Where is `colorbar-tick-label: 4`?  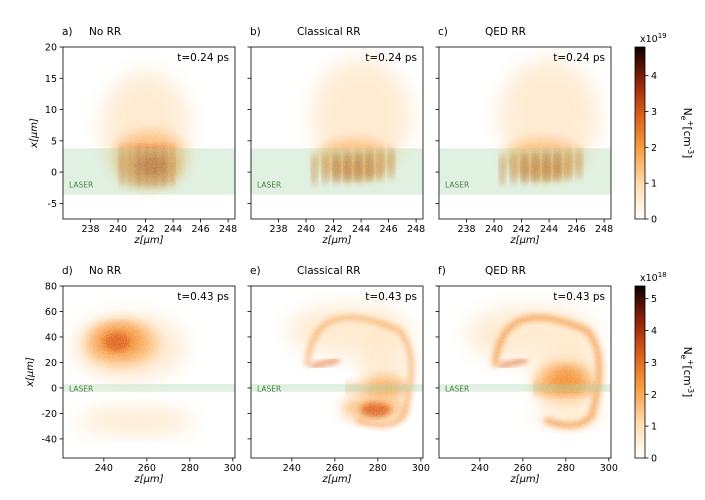 colorbar-tick-label: 4 is located at coordinates (654, 76).